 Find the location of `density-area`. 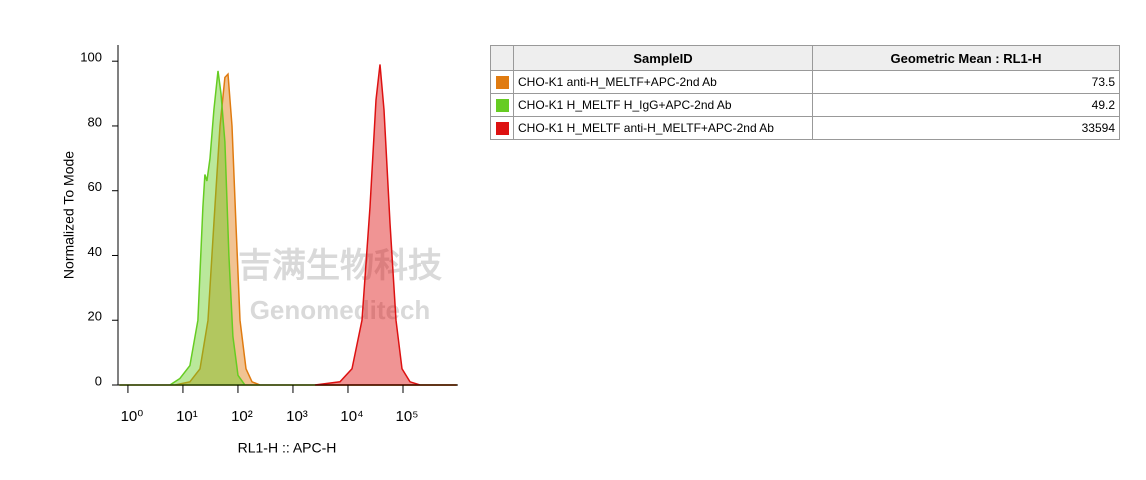

density-area is located at coordinates (385, 225).